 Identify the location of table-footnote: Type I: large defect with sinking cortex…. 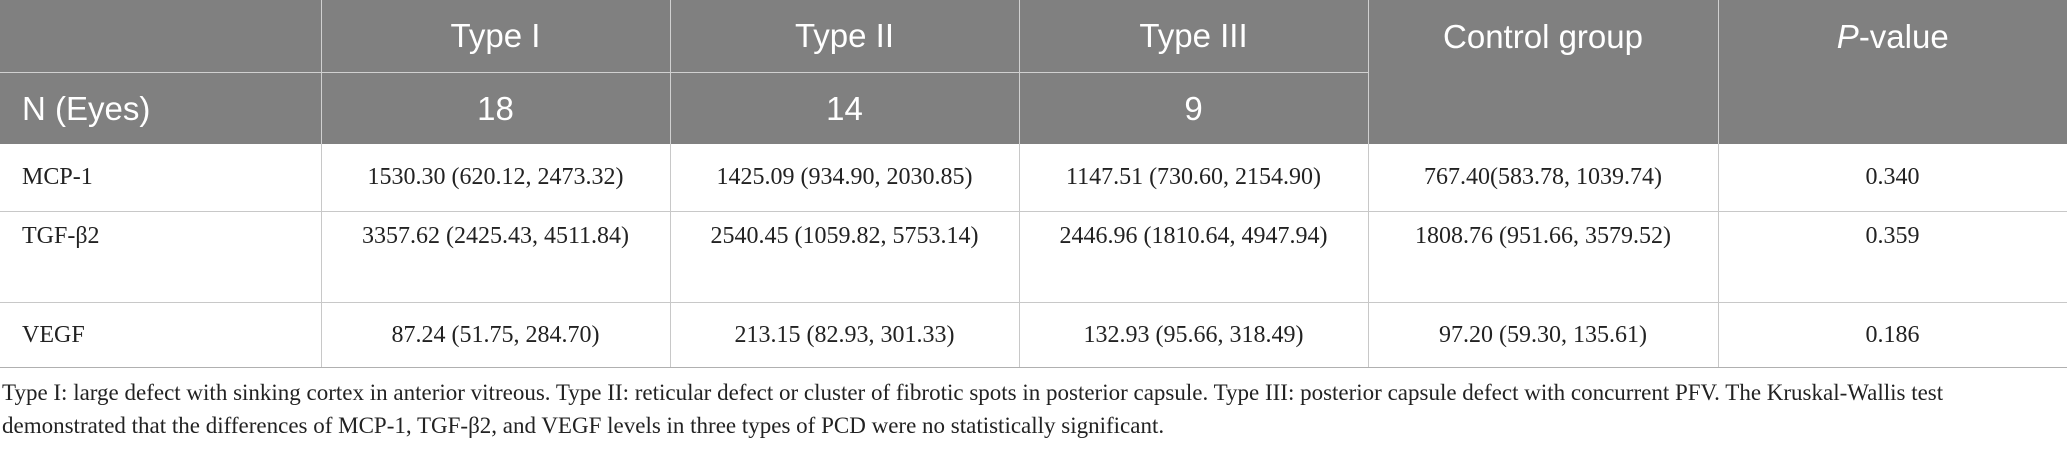
(973, 409).